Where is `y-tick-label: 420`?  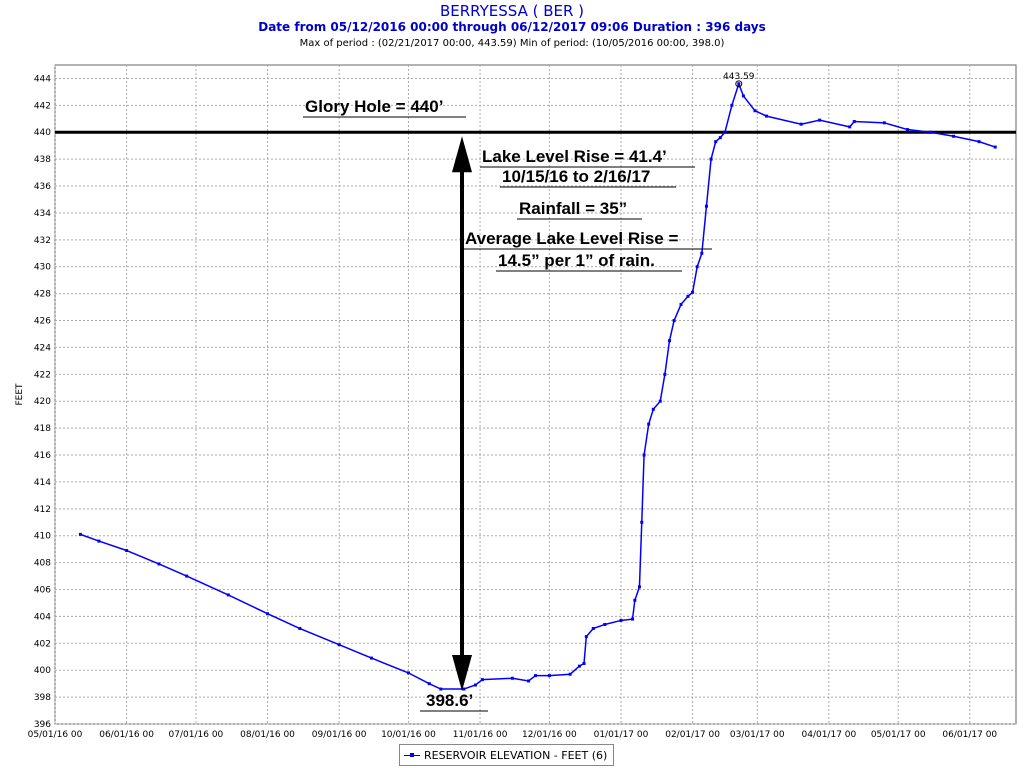 y-tick-label: 420 is located at coordinates (42, 402).